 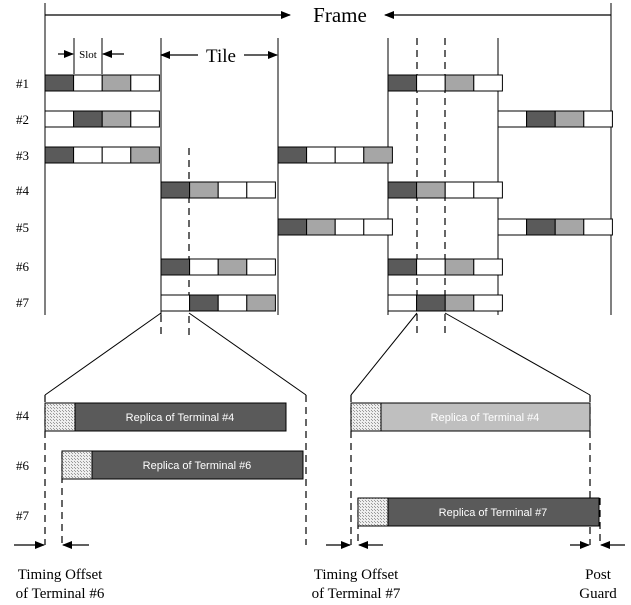 I want to click on replica-label: Replica of Terminal #6, so click(x=197, y=466).